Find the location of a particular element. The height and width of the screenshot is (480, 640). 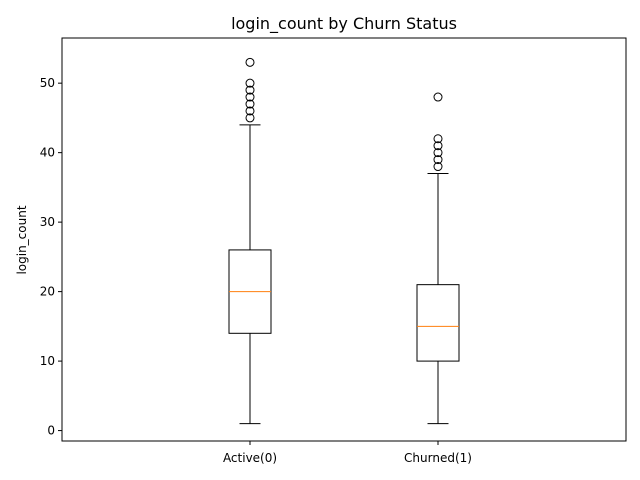

y-tick-label: 20 is located at coordinates (47, 292).